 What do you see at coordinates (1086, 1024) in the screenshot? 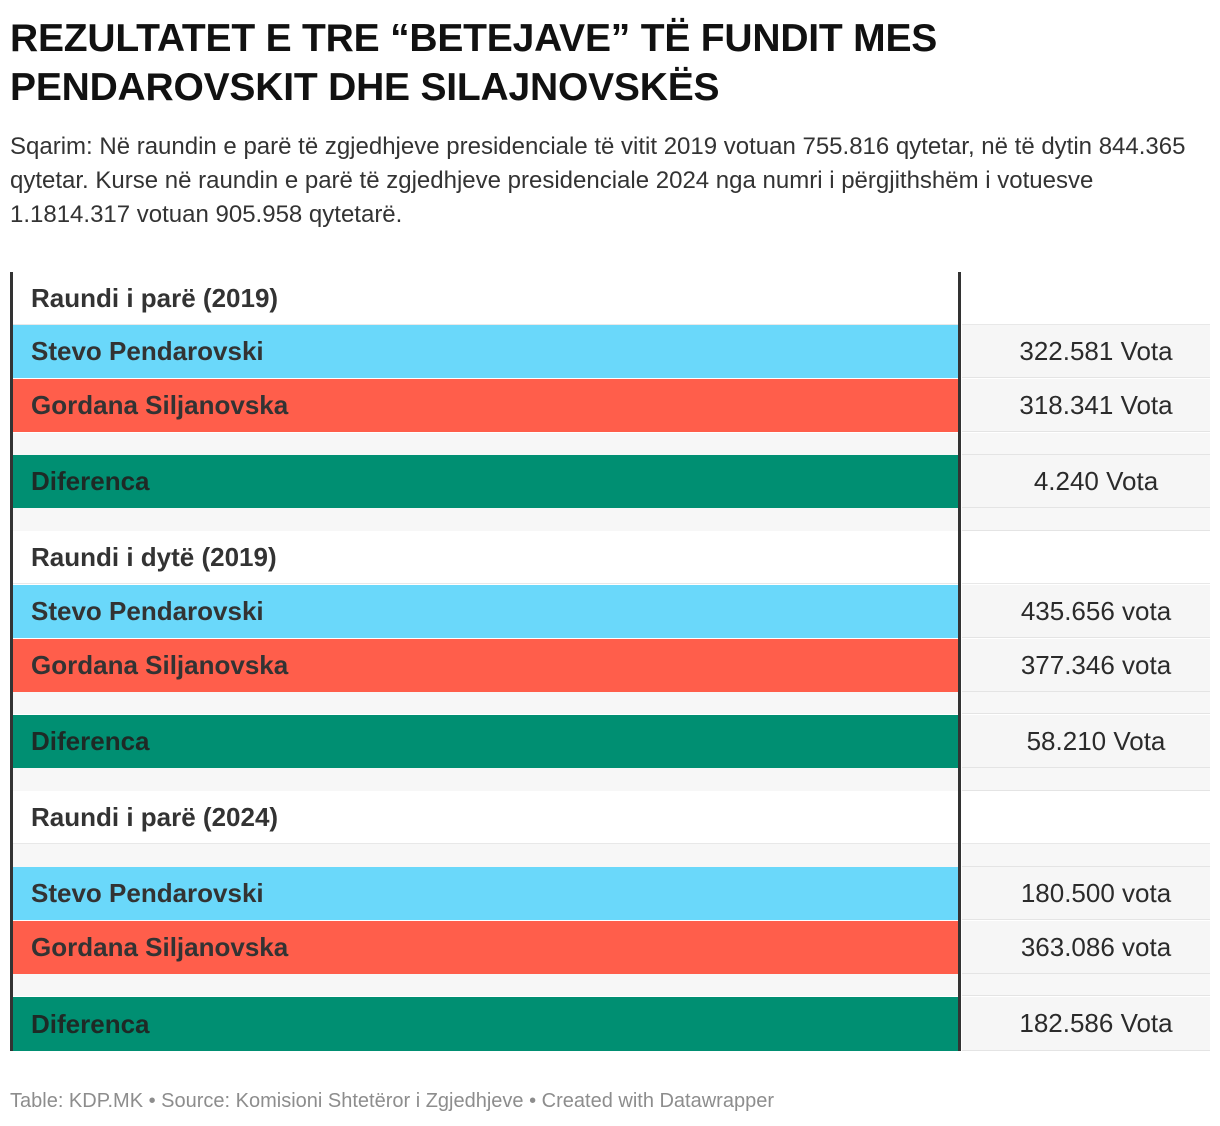
I see `row-value: 182.586 Vota` at bounding box center [1086, 1024].